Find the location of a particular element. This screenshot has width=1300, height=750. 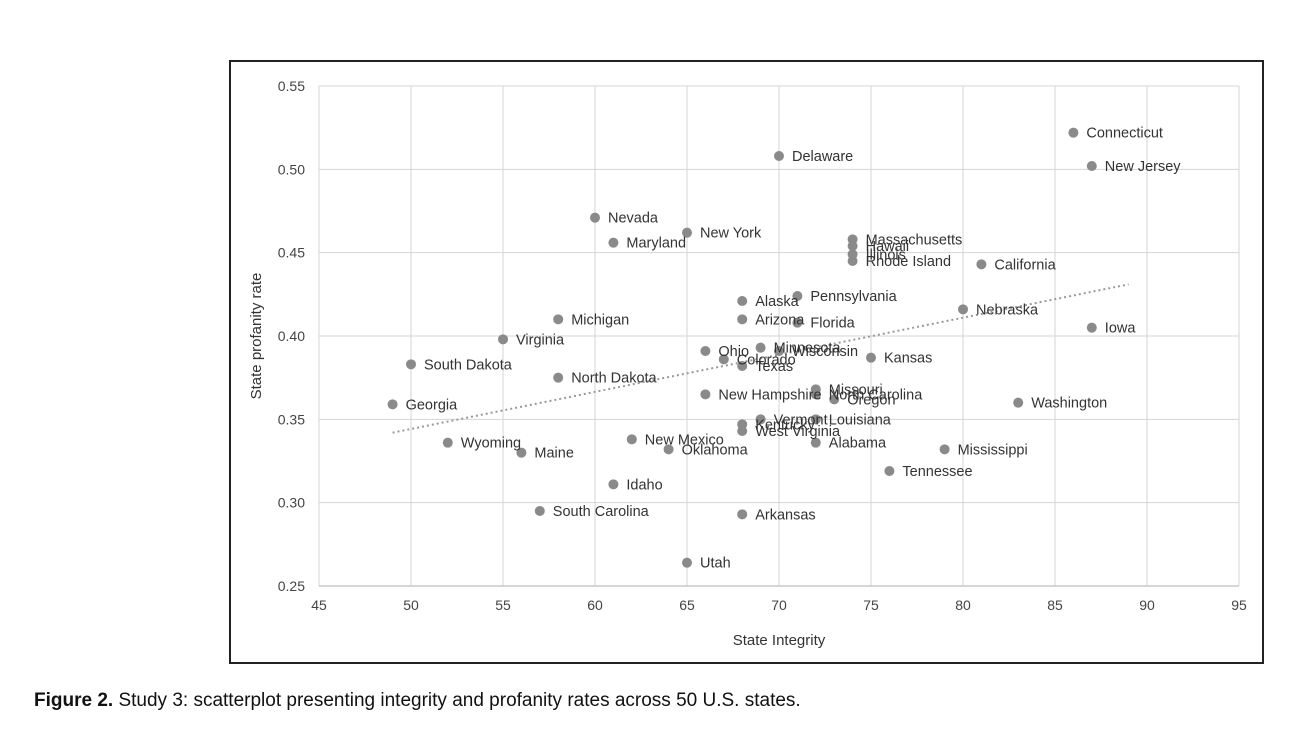

data-point-label: Washington is located at coordinates (1069, 404).